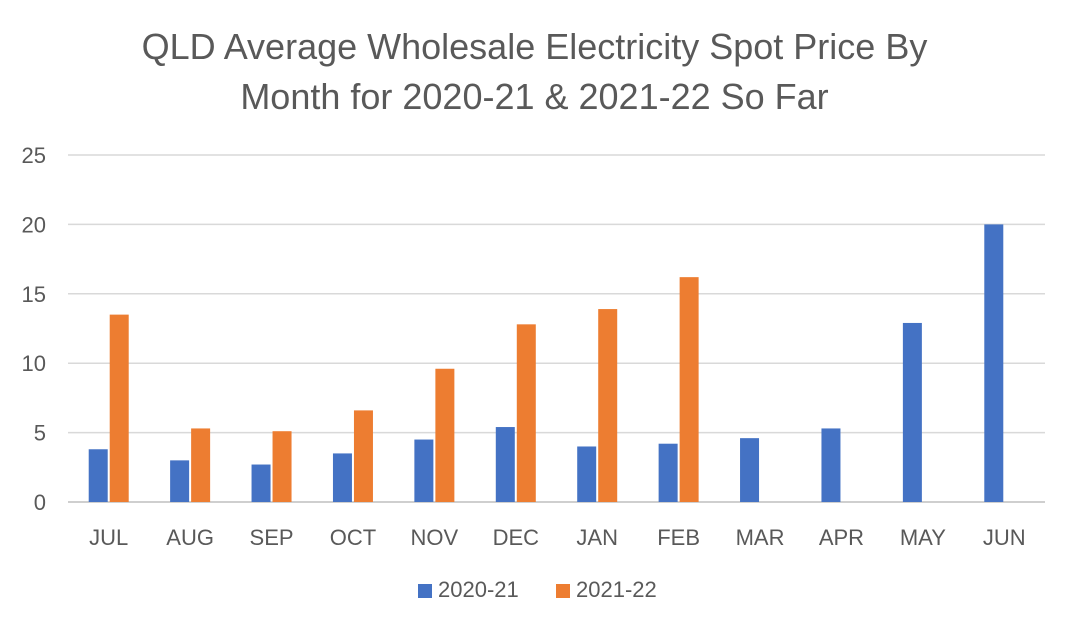  I want to click on bar-2021-22-oct, so click(363, 456).